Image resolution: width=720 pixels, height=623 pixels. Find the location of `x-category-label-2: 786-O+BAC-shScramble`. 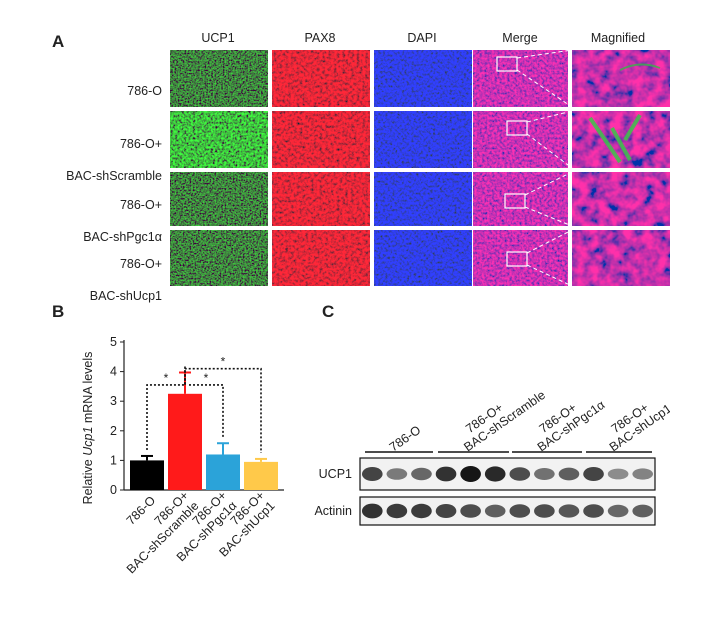

x-category-label-2: 786-O+BAC-shScramble is located at coordinates (158, 532).